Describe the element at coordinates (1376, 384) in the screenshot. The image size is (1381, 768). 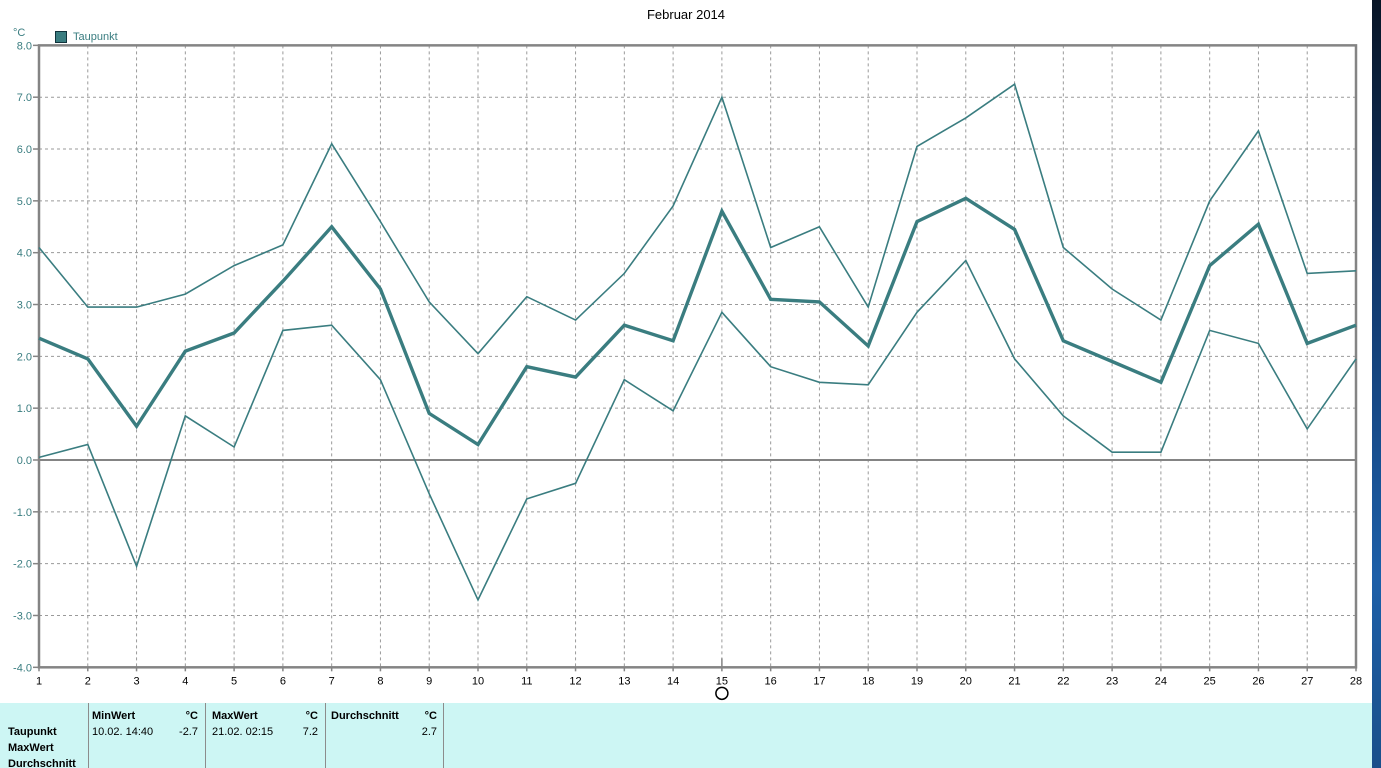
I see `window-edge` at that location.